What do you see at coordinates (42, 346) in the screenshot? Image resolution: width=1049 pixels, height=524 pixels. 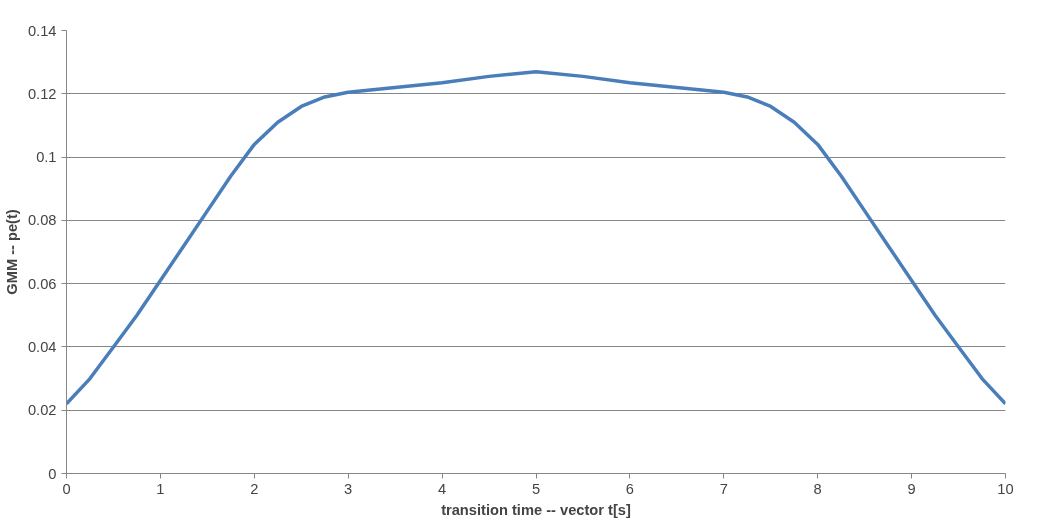 I see `y-tick-label: 0.04` at bounding box center [42, 346].